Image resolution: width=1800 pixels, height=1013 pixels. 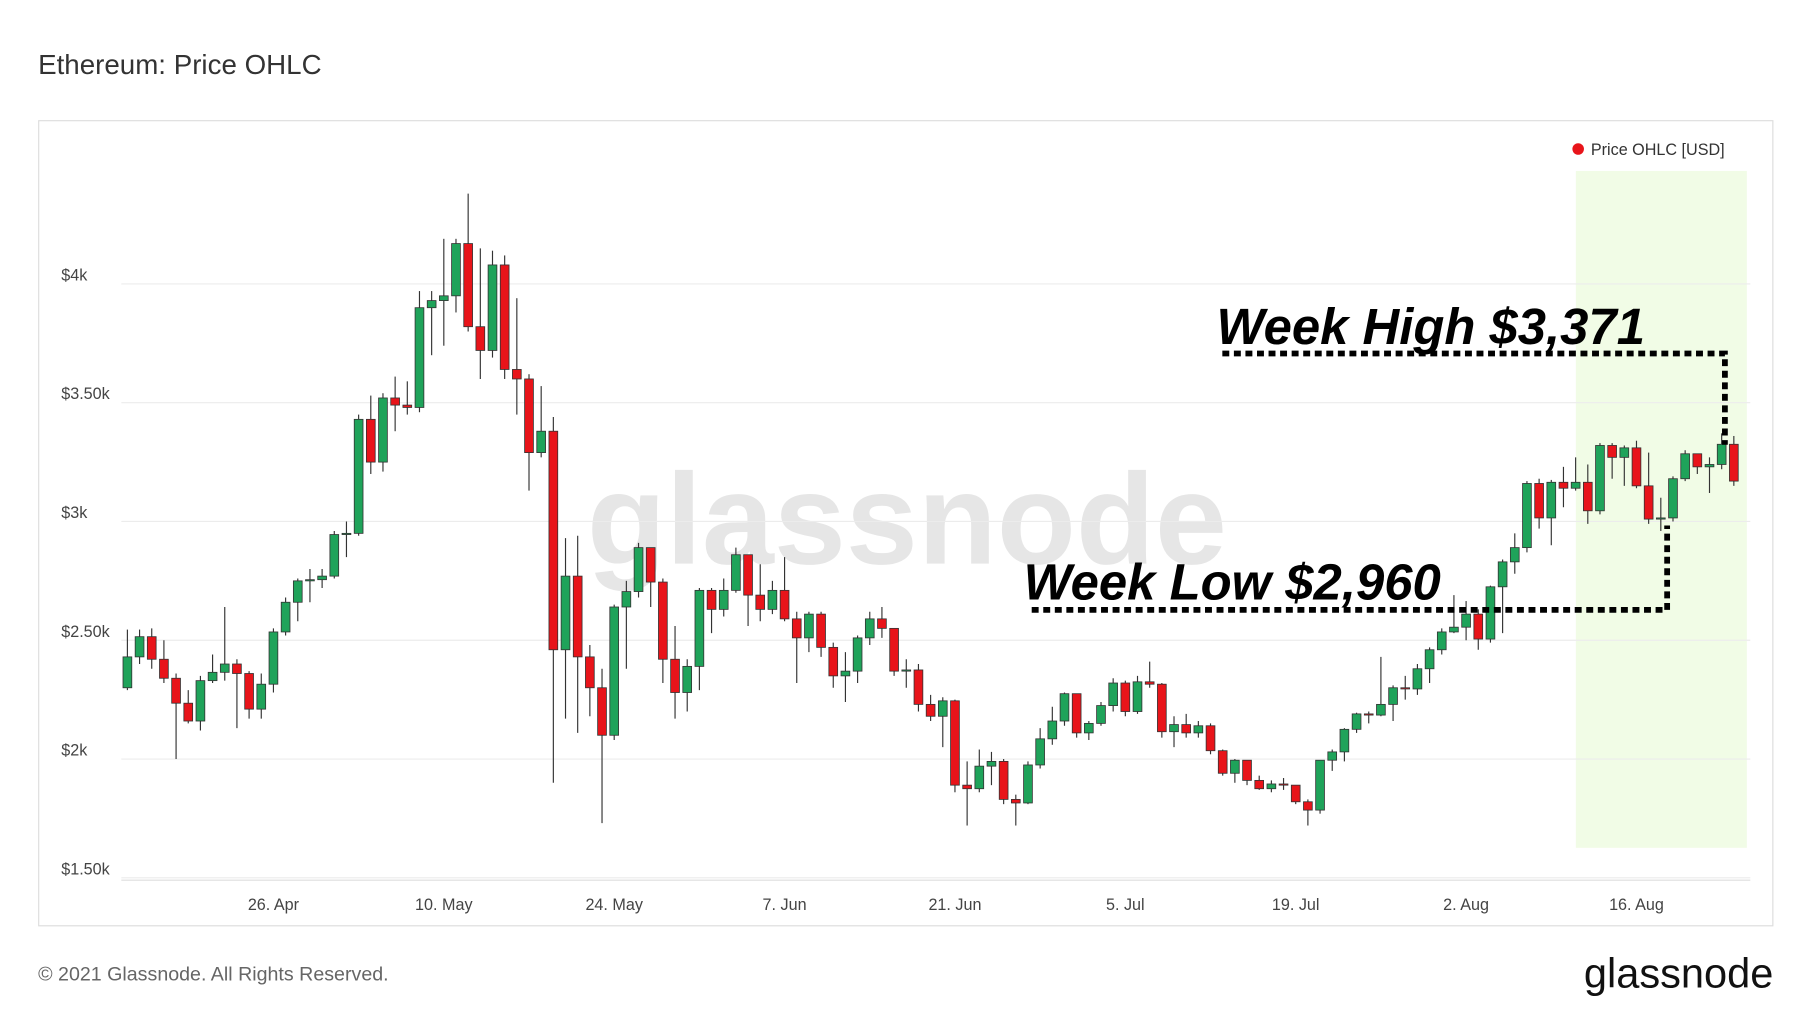 I want to click on watermark: glassnode, so click(x=907, y=520).